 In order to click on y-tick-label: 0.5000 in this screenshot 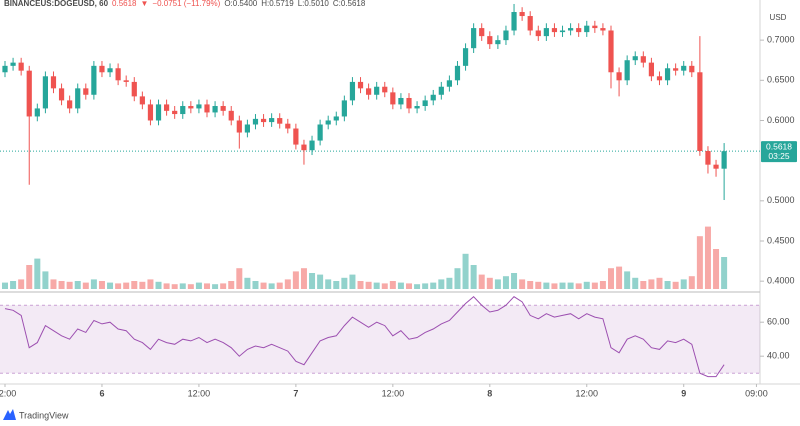, I will do `click(781, 200)`.